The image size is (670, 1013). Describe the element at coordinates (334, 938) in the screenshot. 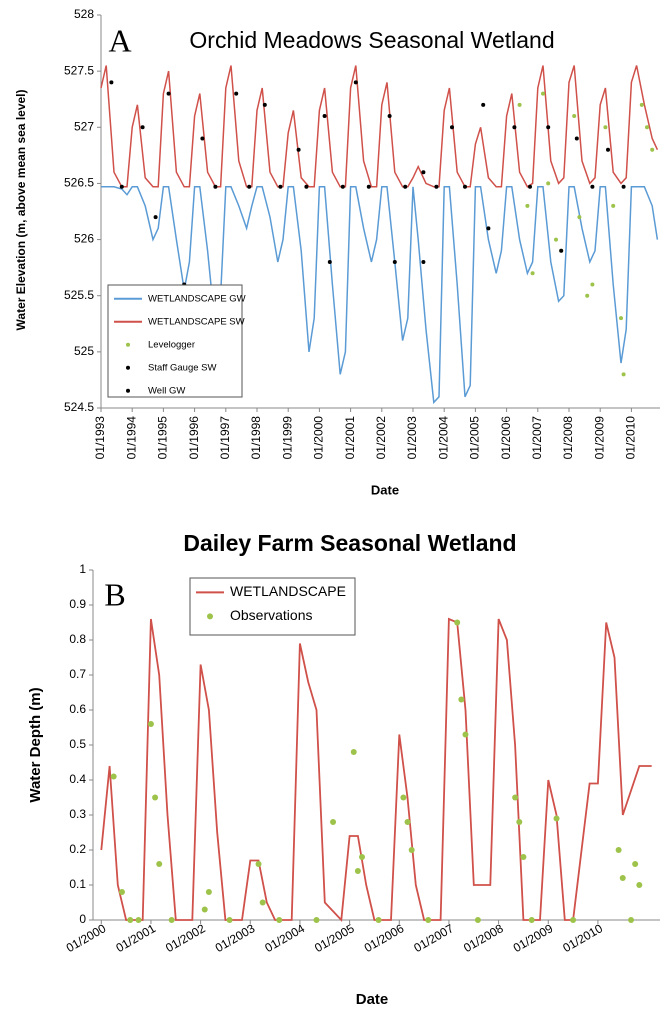

I see `x-tick-label: 01/2005` at that location.